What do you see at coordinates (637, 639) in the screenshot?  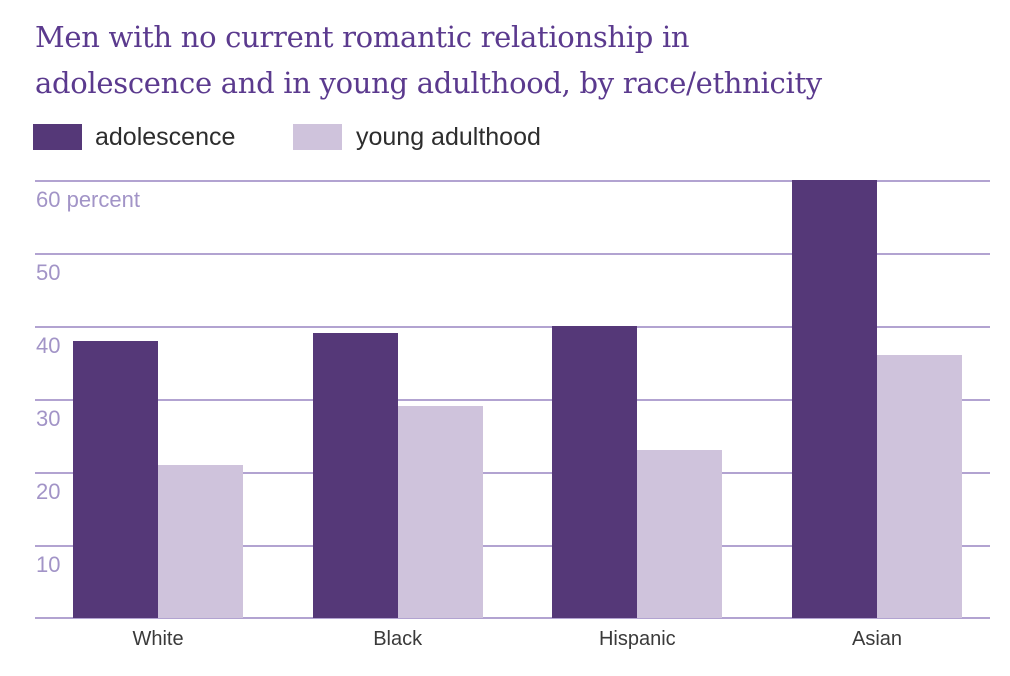 I see `x-category-label: Hispanic` at bounding box center [637, 639].